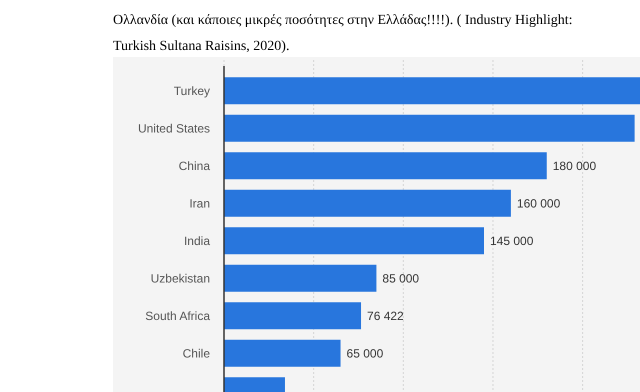 This screenshot has height=392, width=640. I want to click on y-tick-label: United States, so click(174, 128).